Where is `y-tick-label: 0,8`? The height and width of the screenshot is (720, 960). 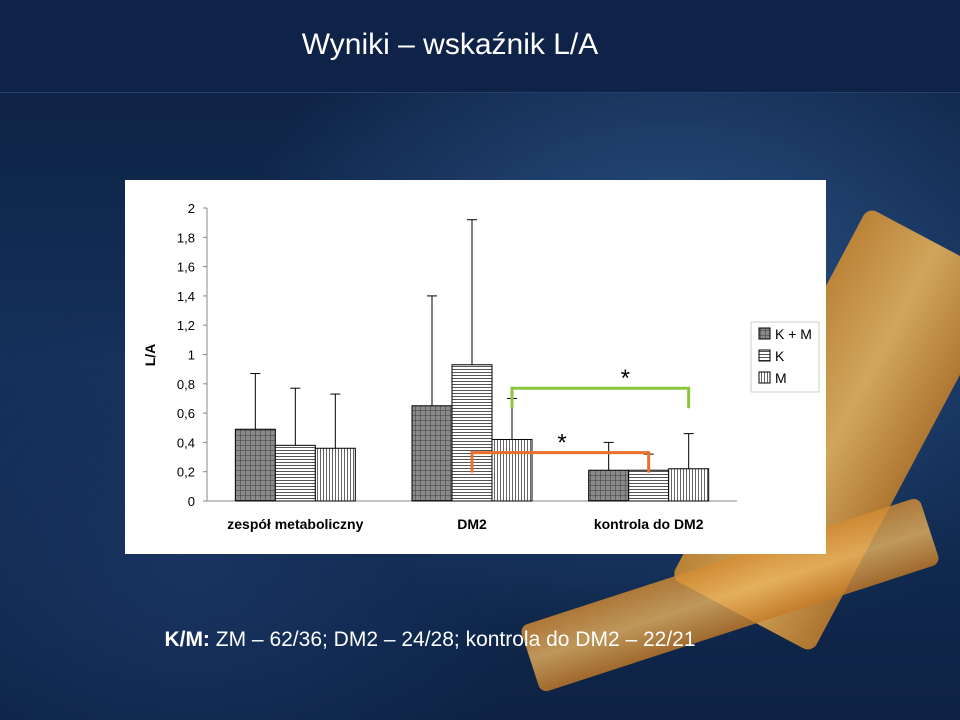
y-tick-label: 0,8 is located at coordinates (186, 384).